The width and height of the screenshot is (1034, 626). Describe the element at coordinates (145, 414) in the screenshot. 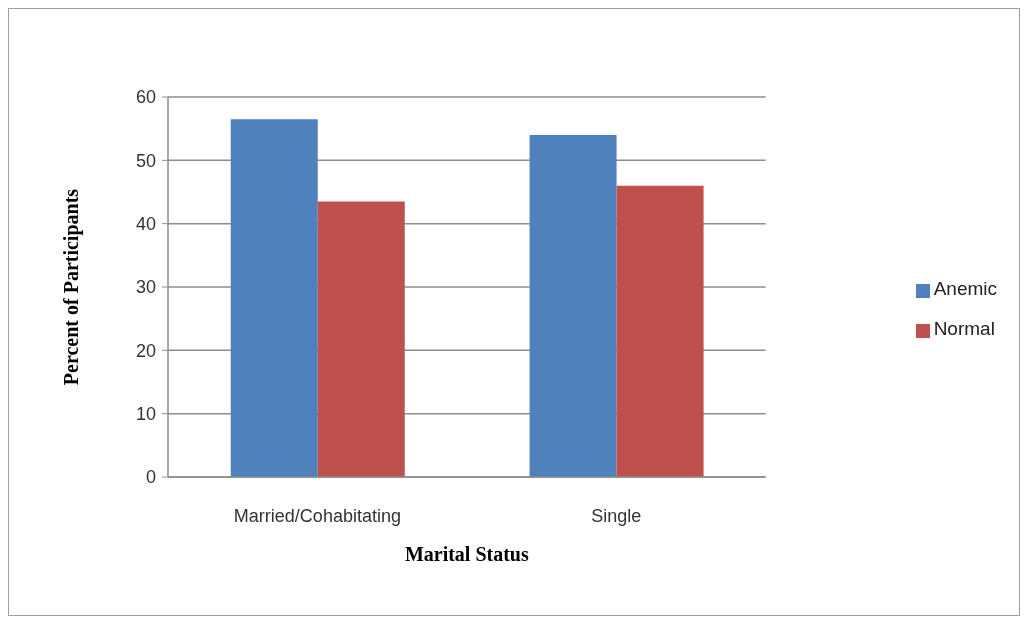

I see `y-tick-label: 10` at that location.